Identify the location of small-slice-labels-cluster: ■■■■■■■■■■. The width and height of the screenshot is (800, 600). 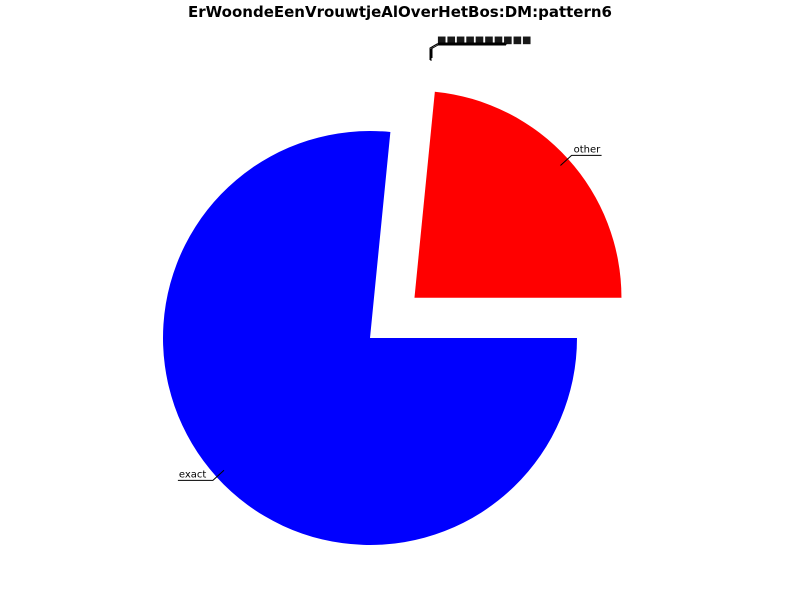
(480, 48).